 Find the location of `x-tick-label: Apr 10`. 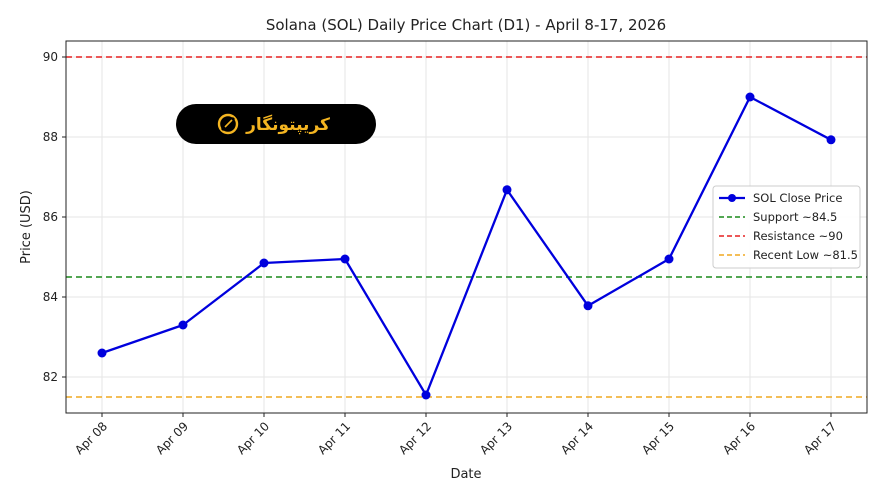

x-tick-label: Apr 10 is located at coordinates (253, 438).